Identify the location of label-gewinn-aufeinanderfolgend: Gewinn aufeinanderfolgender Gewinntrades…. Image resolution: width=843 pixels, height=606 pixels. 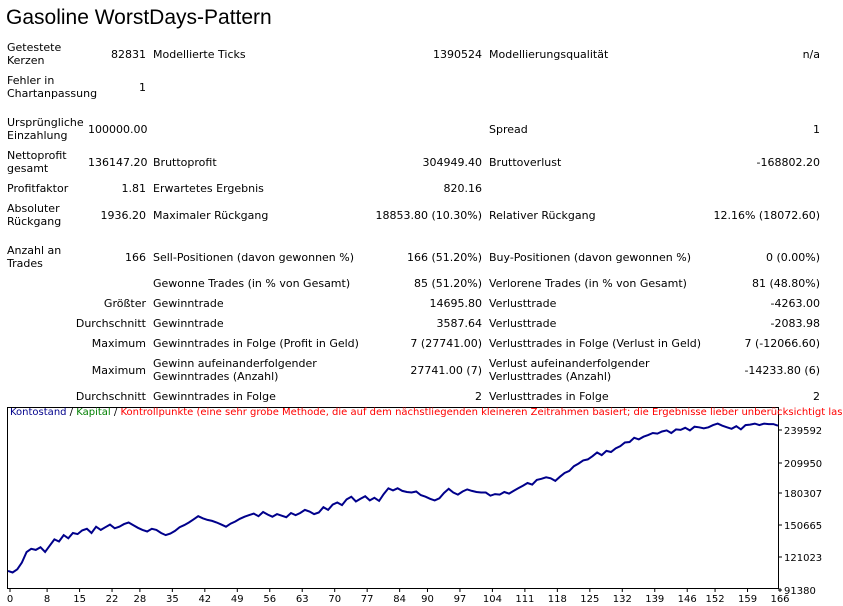
(235, 370).